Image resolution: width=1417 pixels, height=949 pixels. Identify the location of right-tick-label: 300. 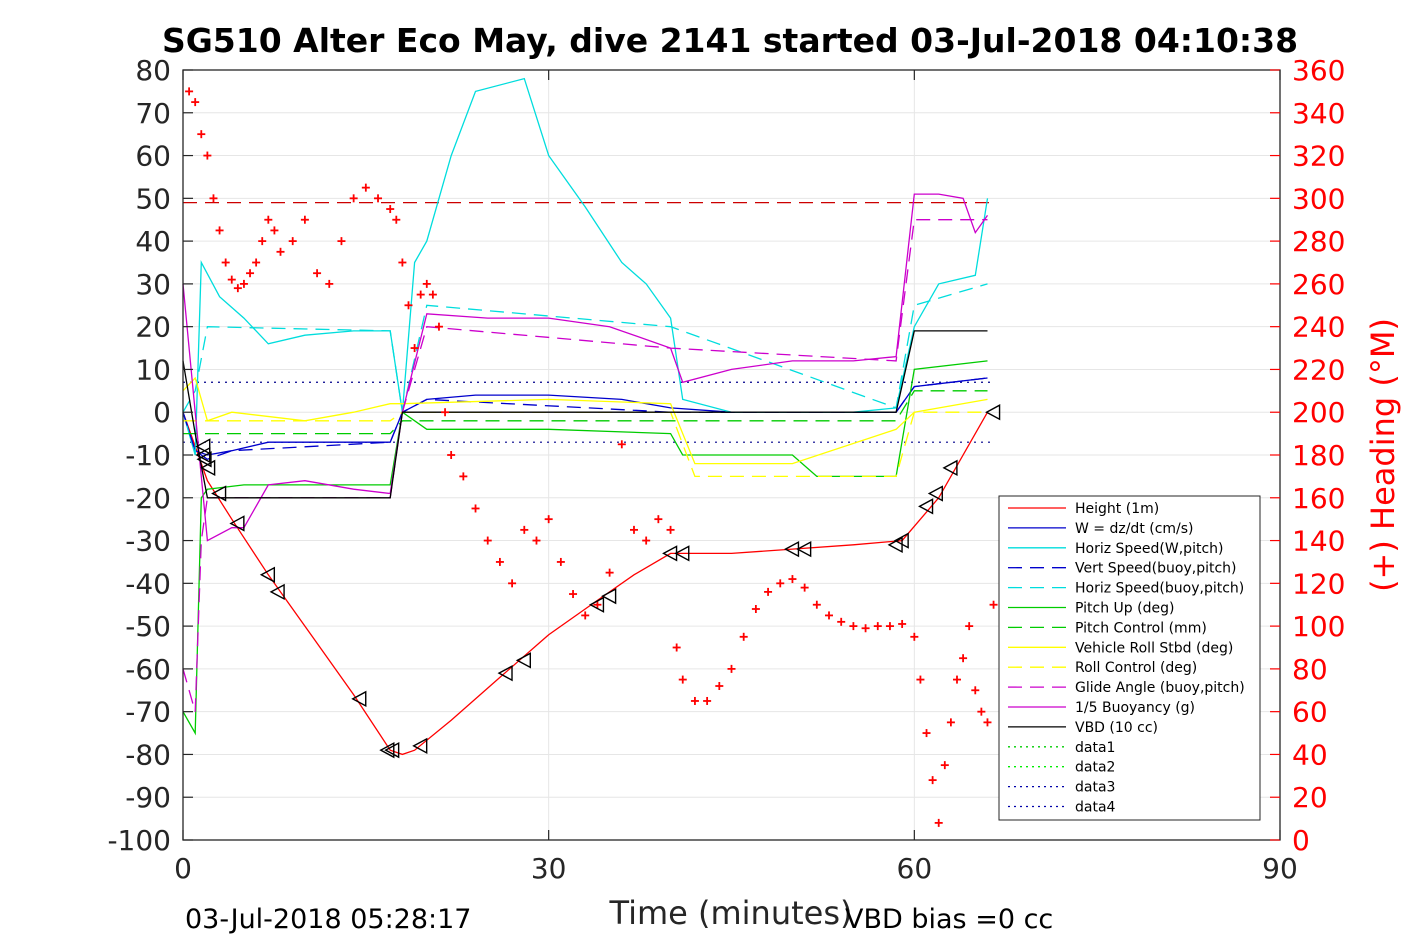
(1318, 198).